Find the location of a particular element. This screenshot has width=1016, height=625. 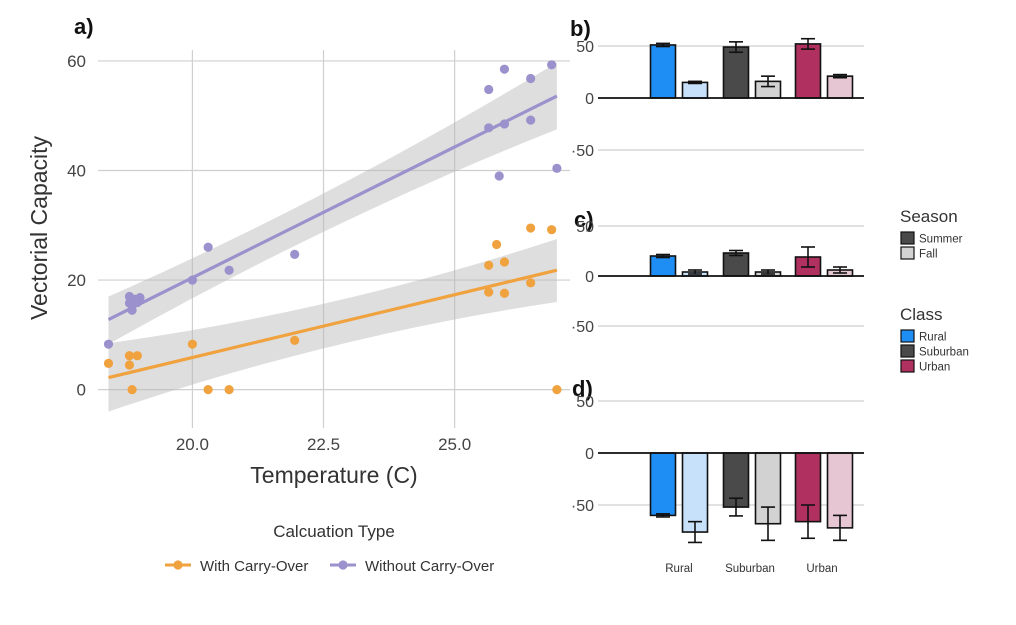

y-tick-label: 20 is located at coordinates (76, 280).